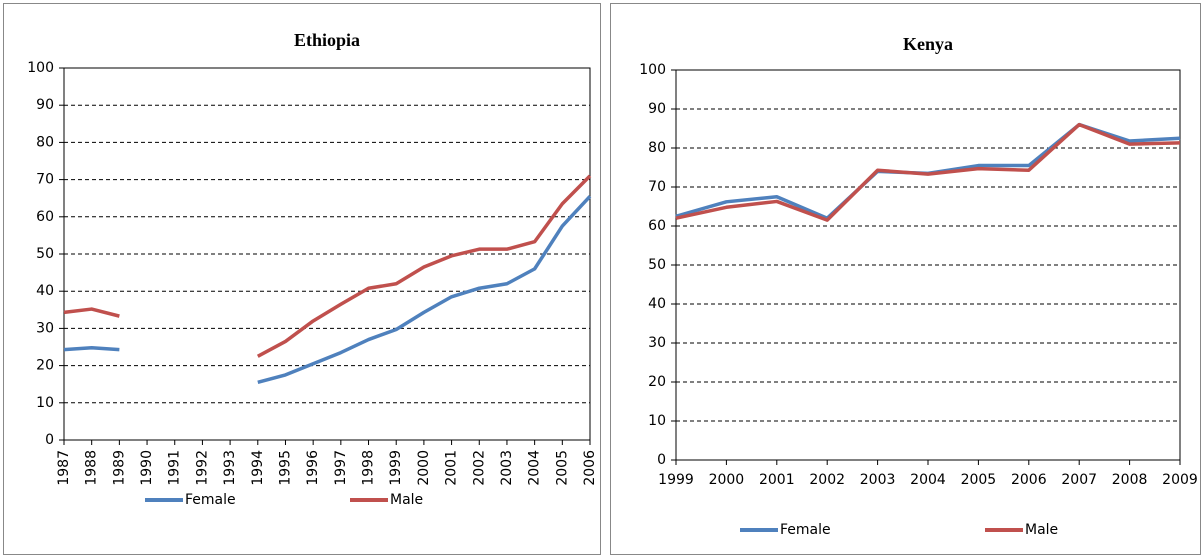  Describe the element at coordinates (258, 468) in the screenshot. I see `x-tick-label: 1994` at that location.